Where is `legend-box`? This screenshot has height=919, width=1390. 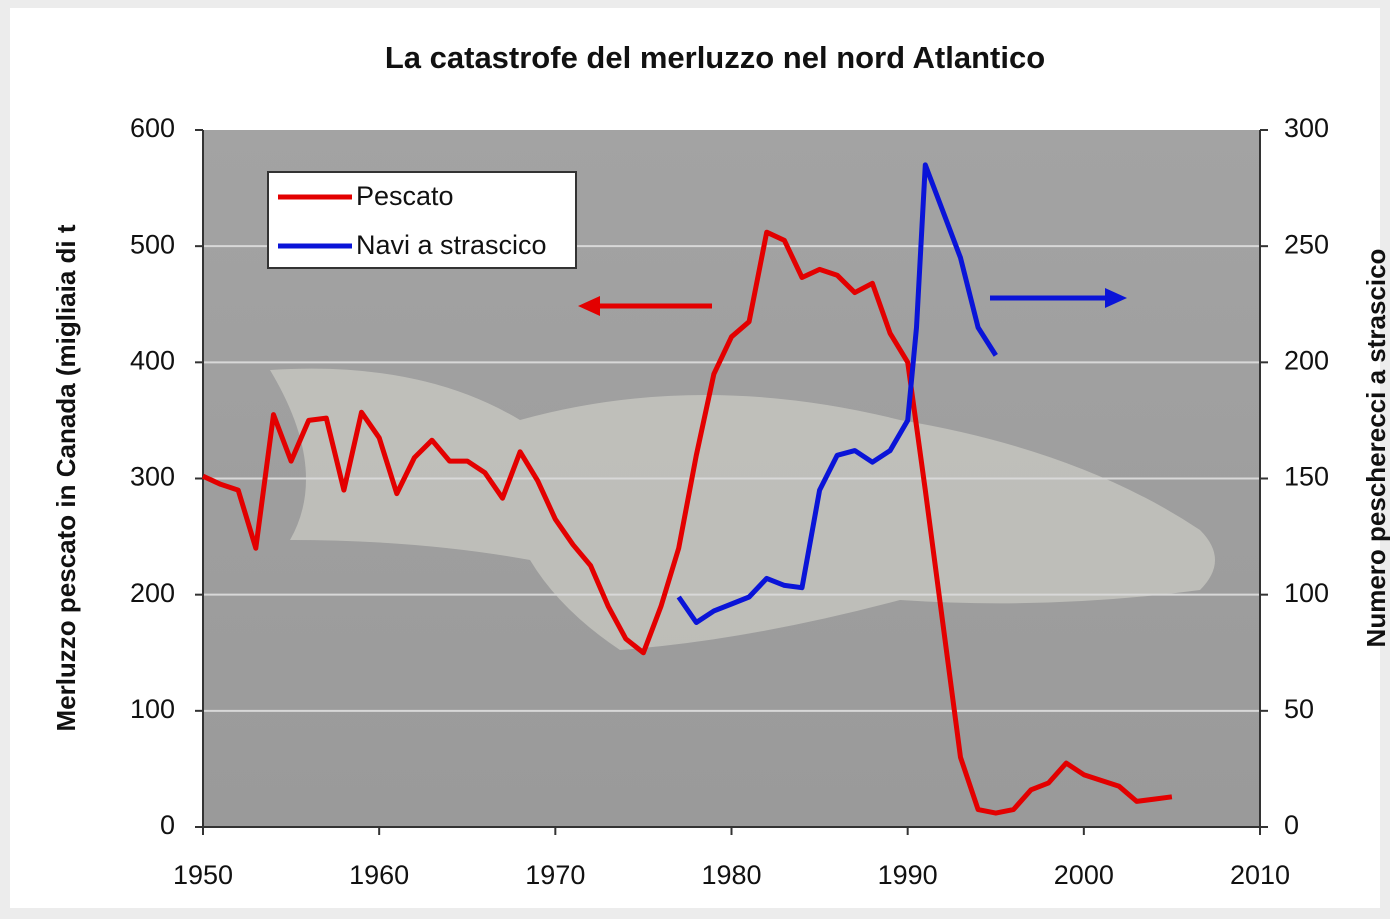 legend-box is located at coordinates (422, 220).